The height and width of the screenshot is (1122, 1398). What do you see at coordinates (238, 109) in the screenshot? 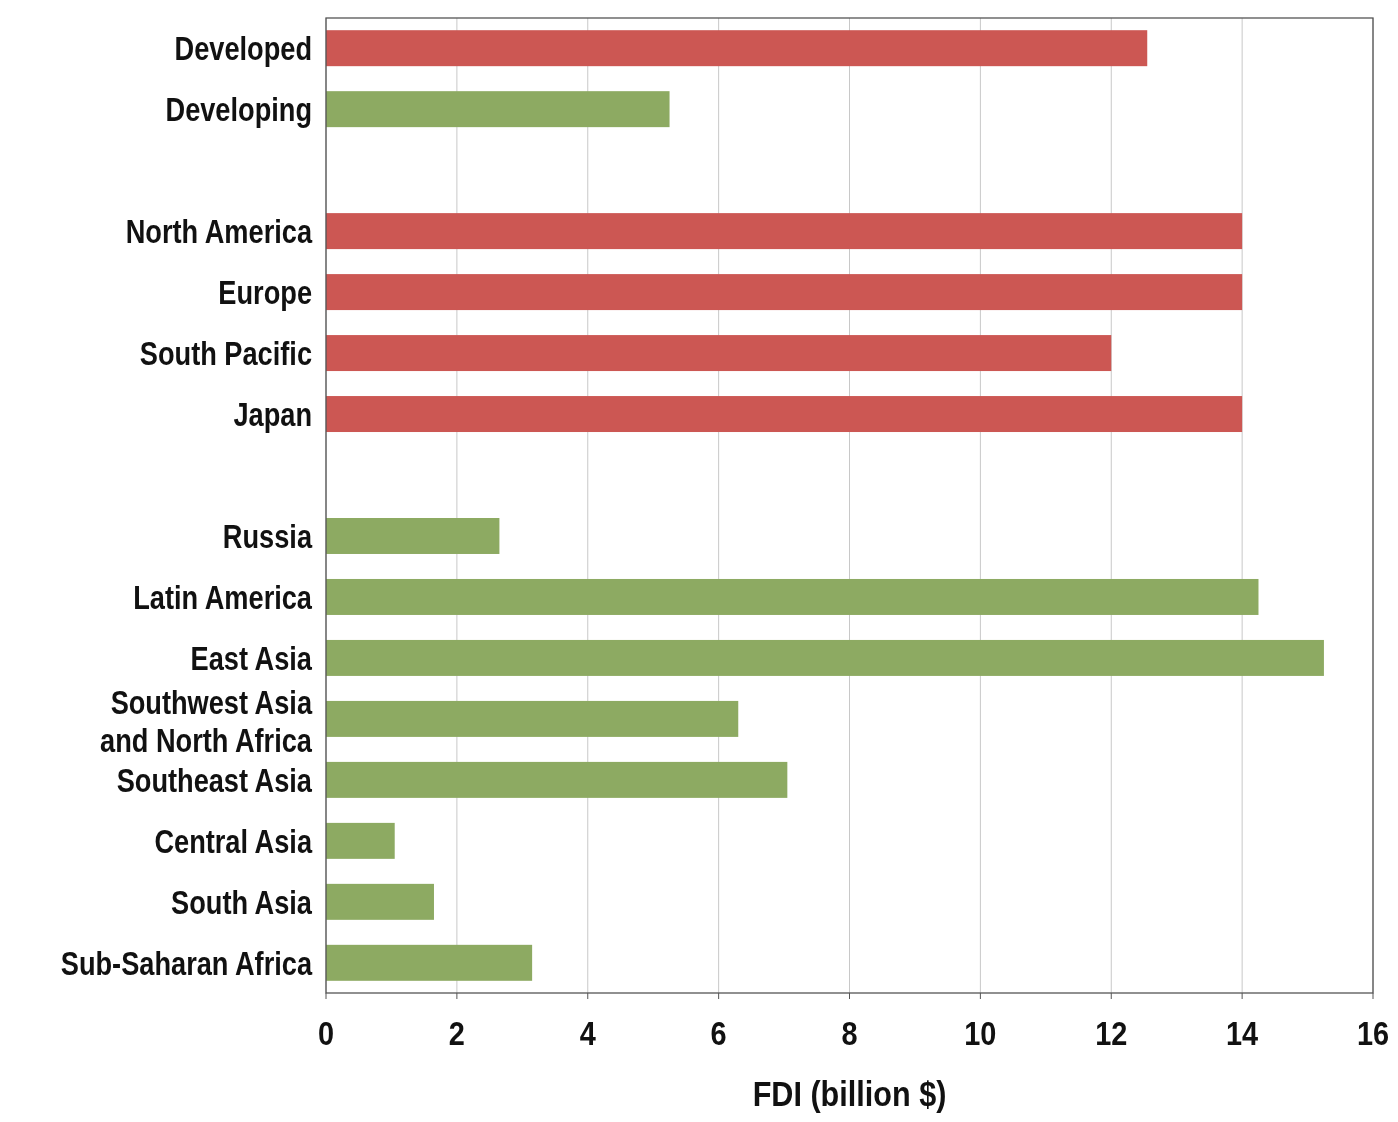
I see `y-tick-label: Developing` at bounding box center [238, 109].